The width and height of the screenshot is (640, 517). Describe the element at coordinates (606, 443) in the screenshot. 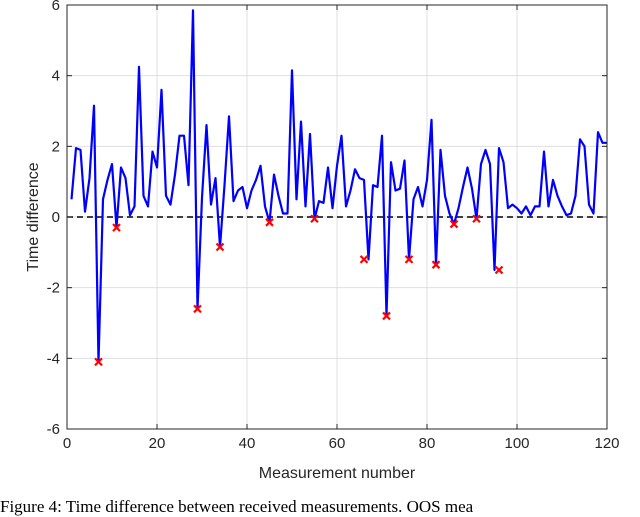

I see `x-tick-label: 120` at that location.